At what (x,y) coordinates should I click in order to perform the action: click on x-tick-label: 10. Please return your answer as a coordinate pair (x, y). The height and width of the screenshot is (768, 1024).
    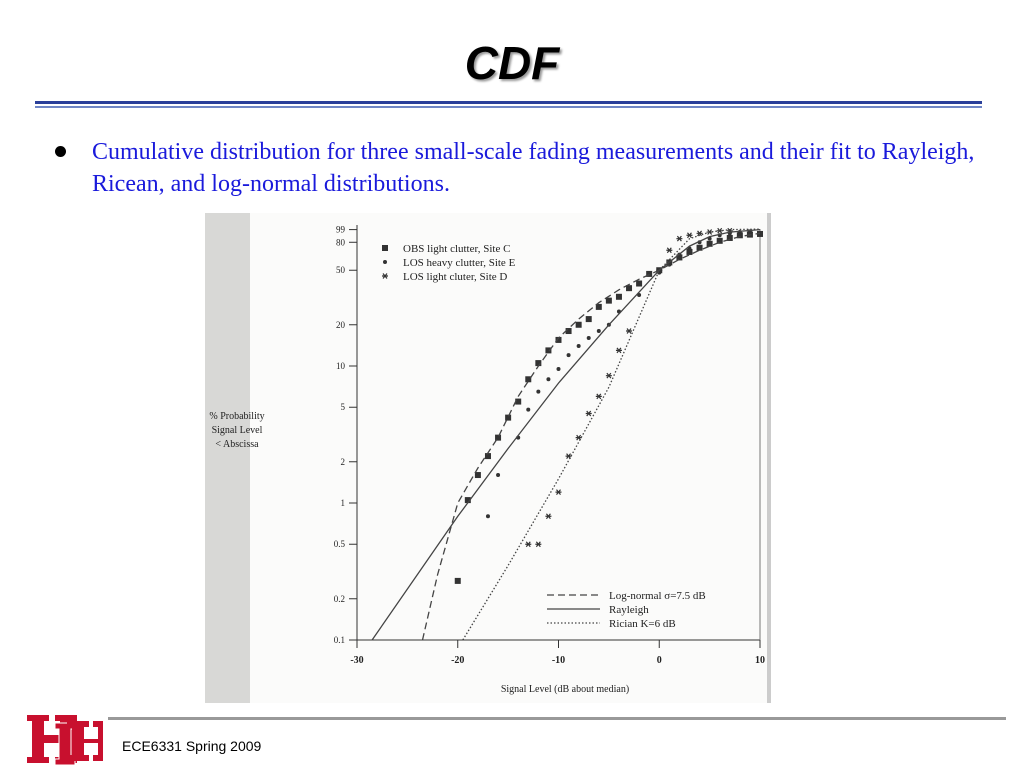
    Looking at the image, I should click on (760, 660).